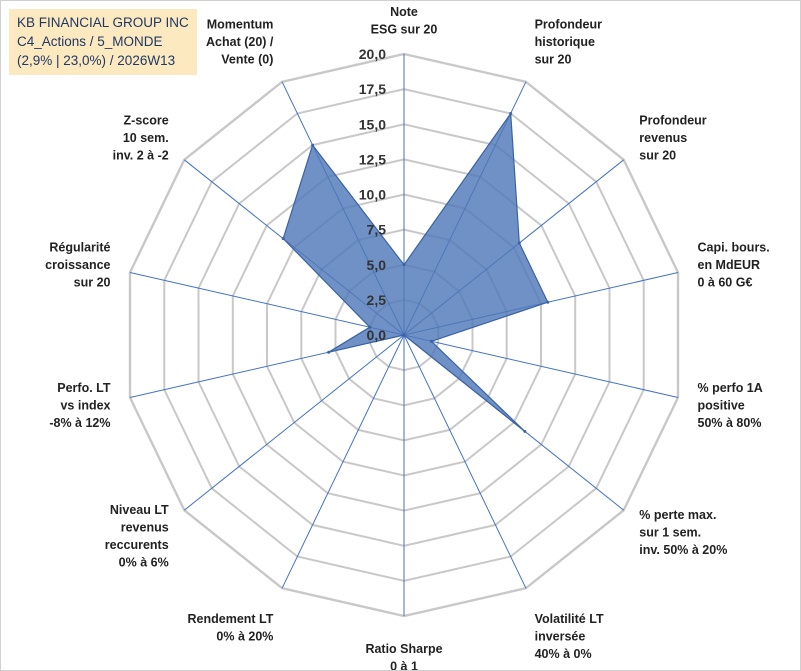 The width and height of the screenshot is (801, 671). What do you see at coordinates (565, 42) in the screenshot?
I see `axis-label-line: historique` at bounding box center [565, 42].